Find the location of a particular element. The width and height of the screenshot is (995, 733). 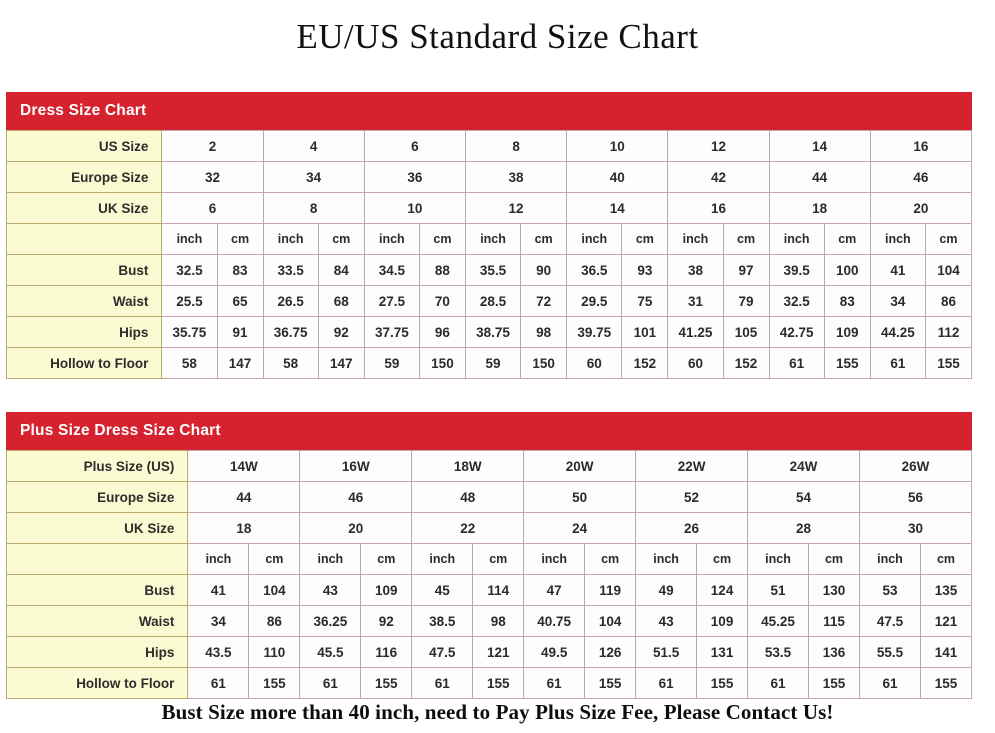

plus-cm-cell: 114 is located at coordinates (498, 590).